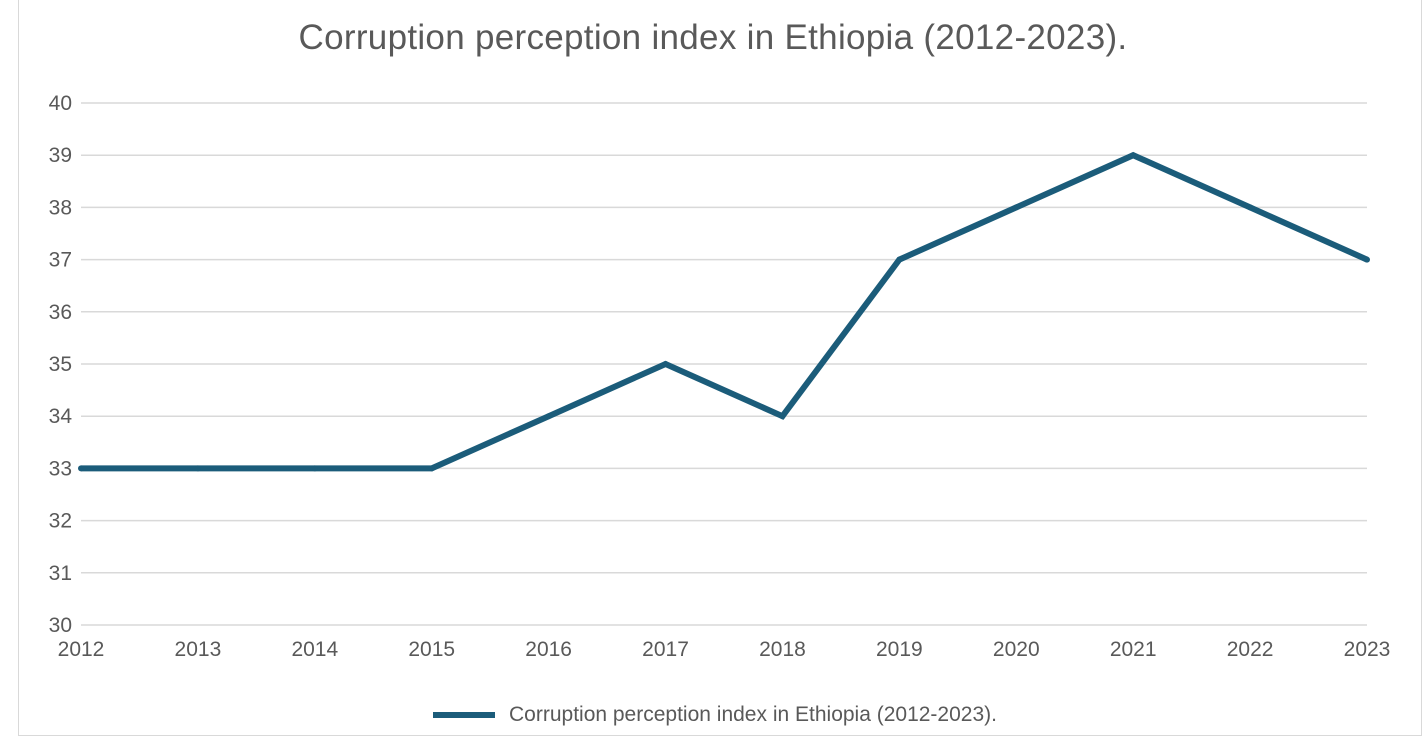  I want to click on x-tick-label: 2020, so click(1016, 649).